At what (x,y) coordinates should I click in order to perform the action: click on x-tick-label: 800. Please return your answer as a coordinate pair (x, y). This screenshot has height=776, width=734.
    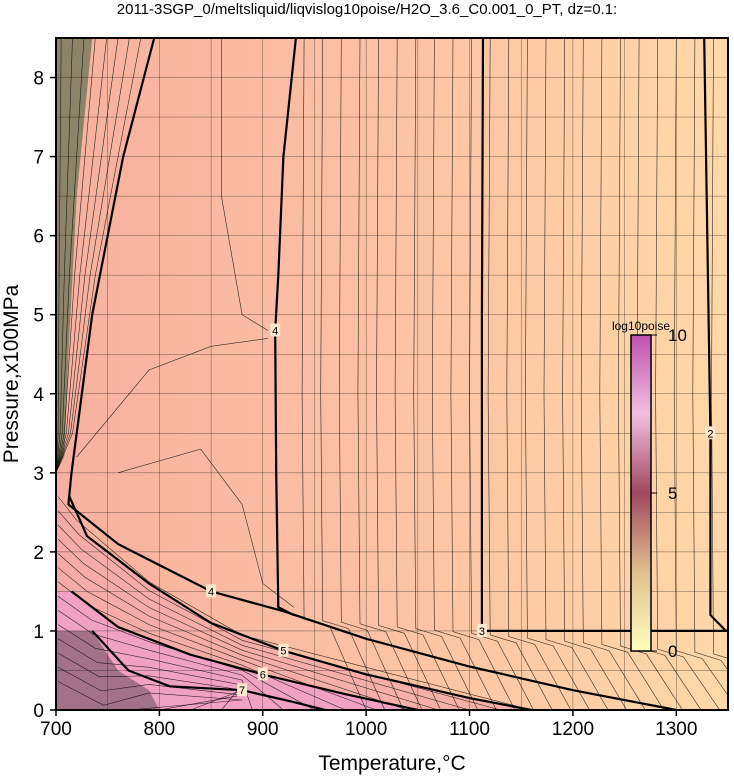
    Looking at the image, I should click on (160, 729).